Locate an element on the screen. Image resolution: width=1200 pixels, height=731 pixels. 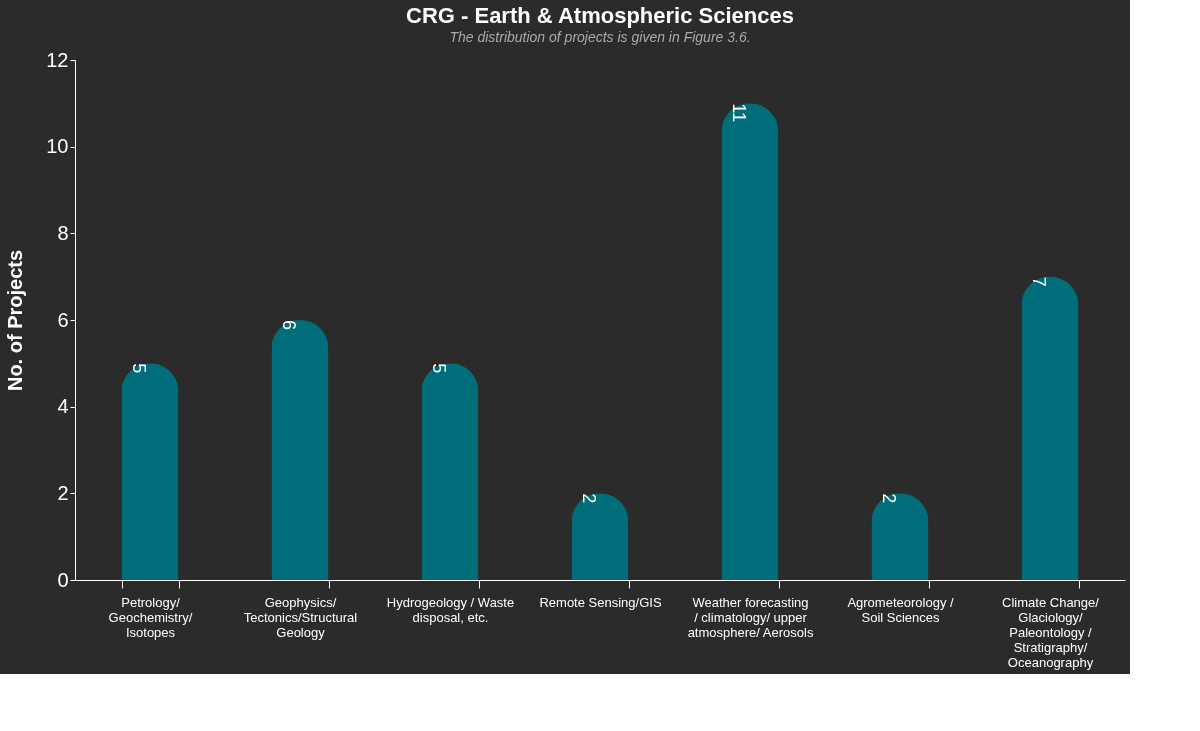
y-tick-label: 0 is located at coordinates (63, 579).